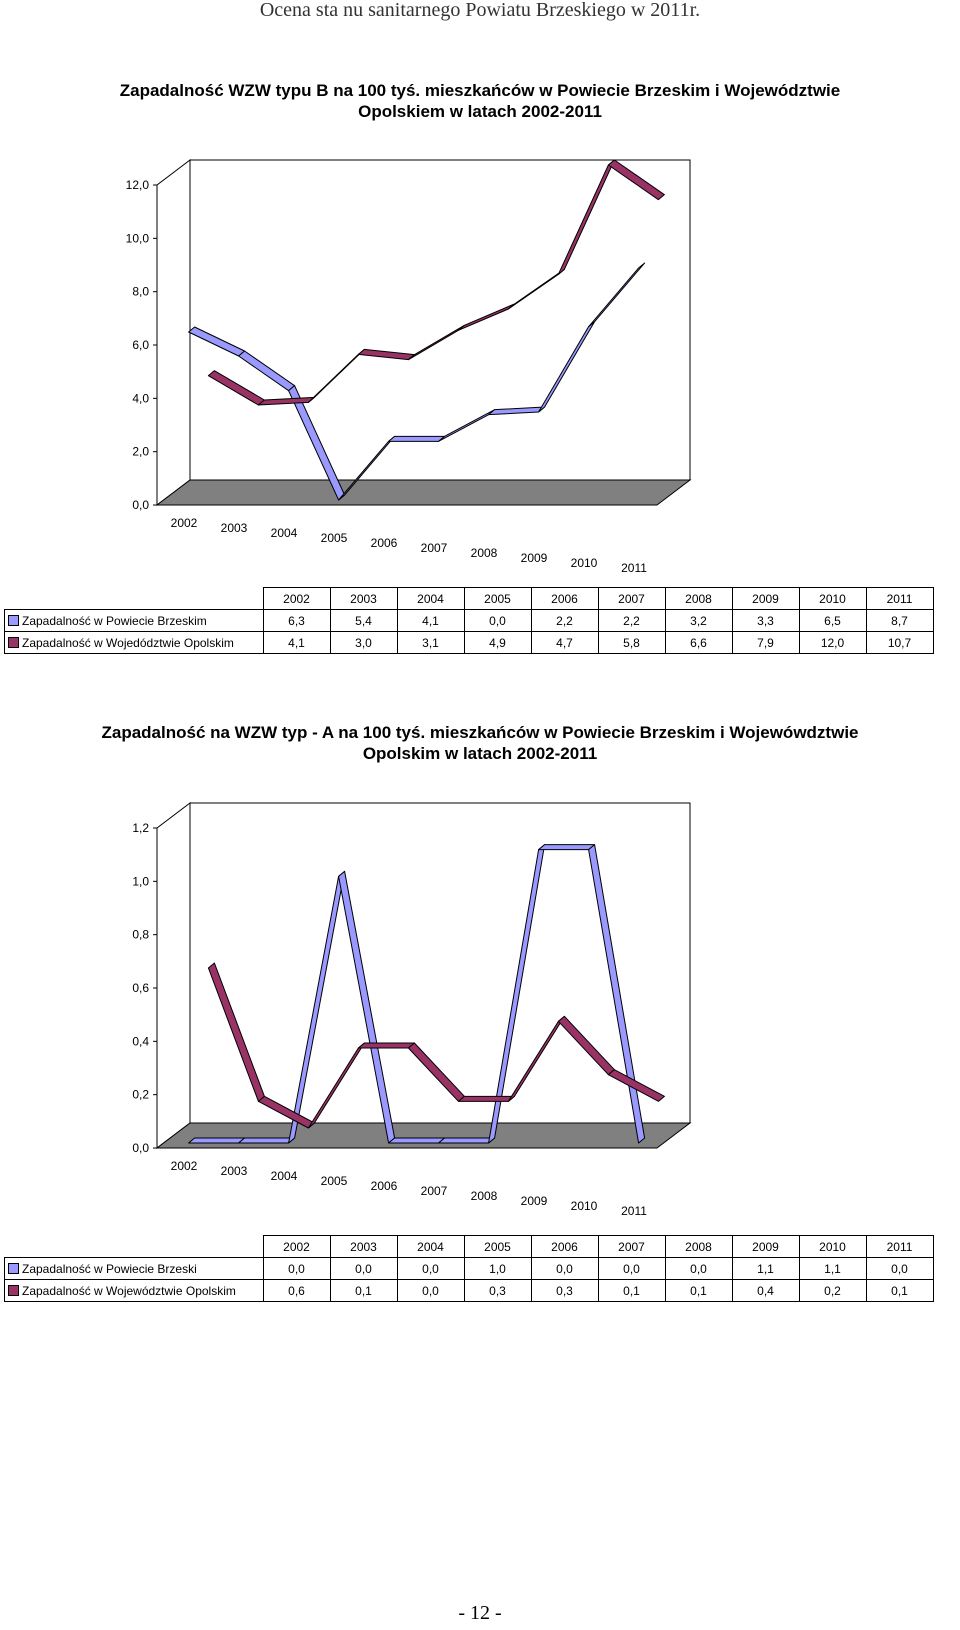 This screenshot has width=960, height=1630. What do you see at coordinates (765, 598) in the screenshot?
I see `chart1-table-year: 2009` at bounding box center [765, 598].